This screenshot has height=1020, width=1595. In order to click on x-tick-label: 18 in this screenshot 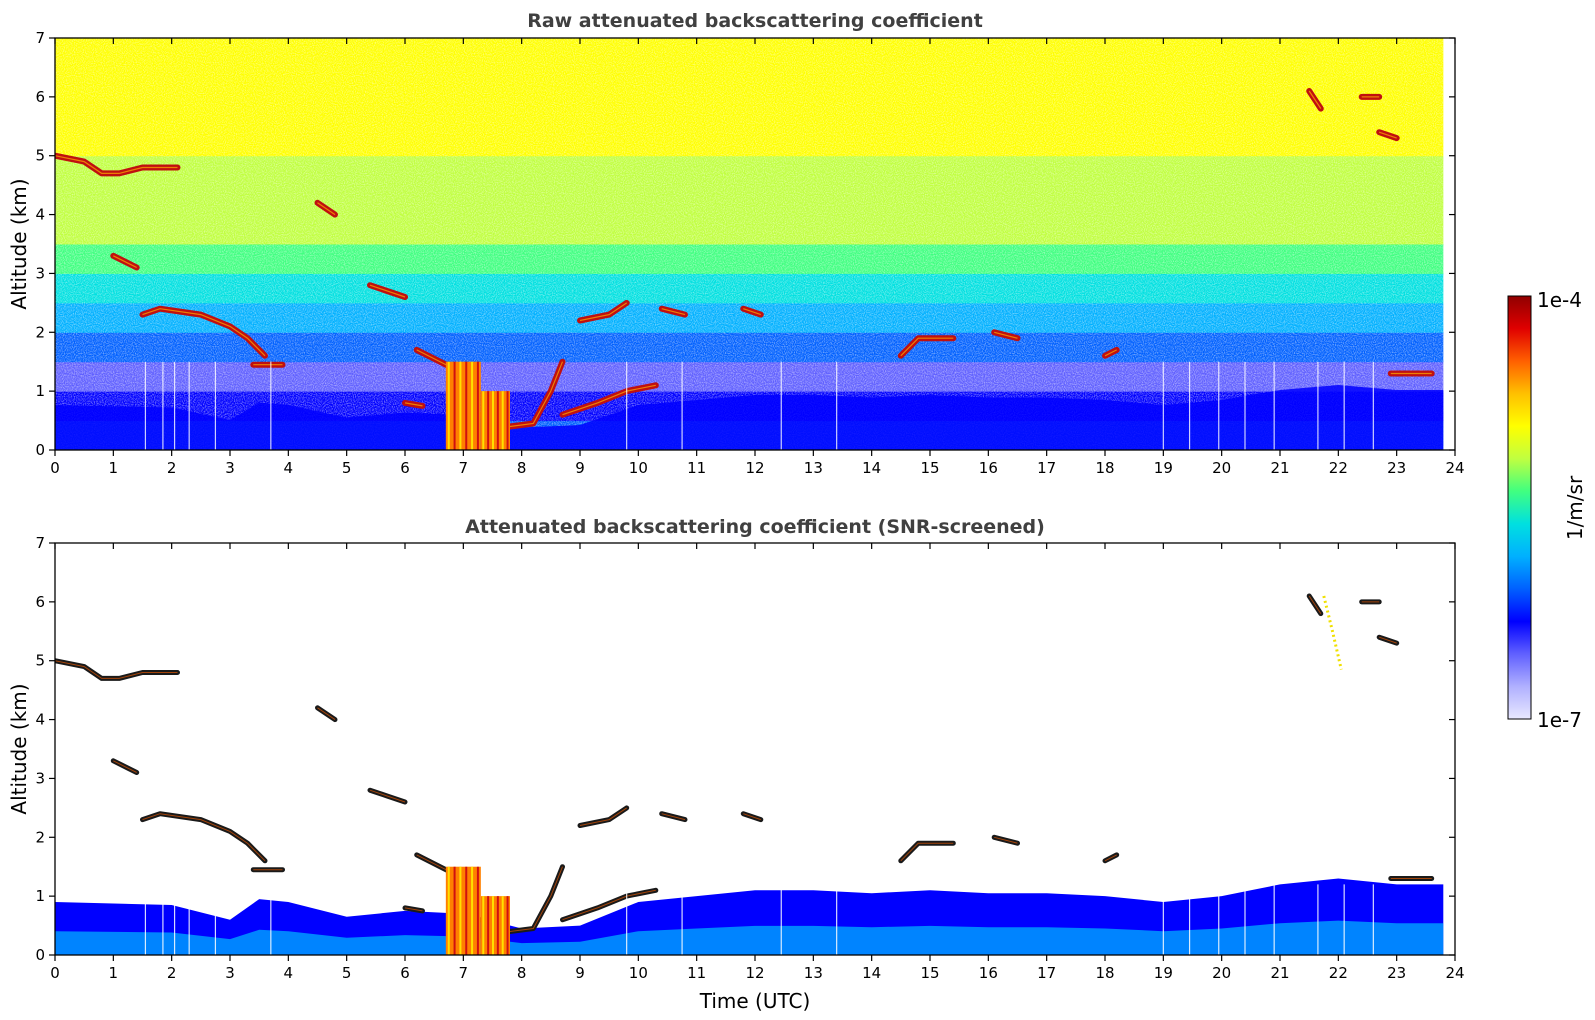, I will do `click(1104, 468)`.